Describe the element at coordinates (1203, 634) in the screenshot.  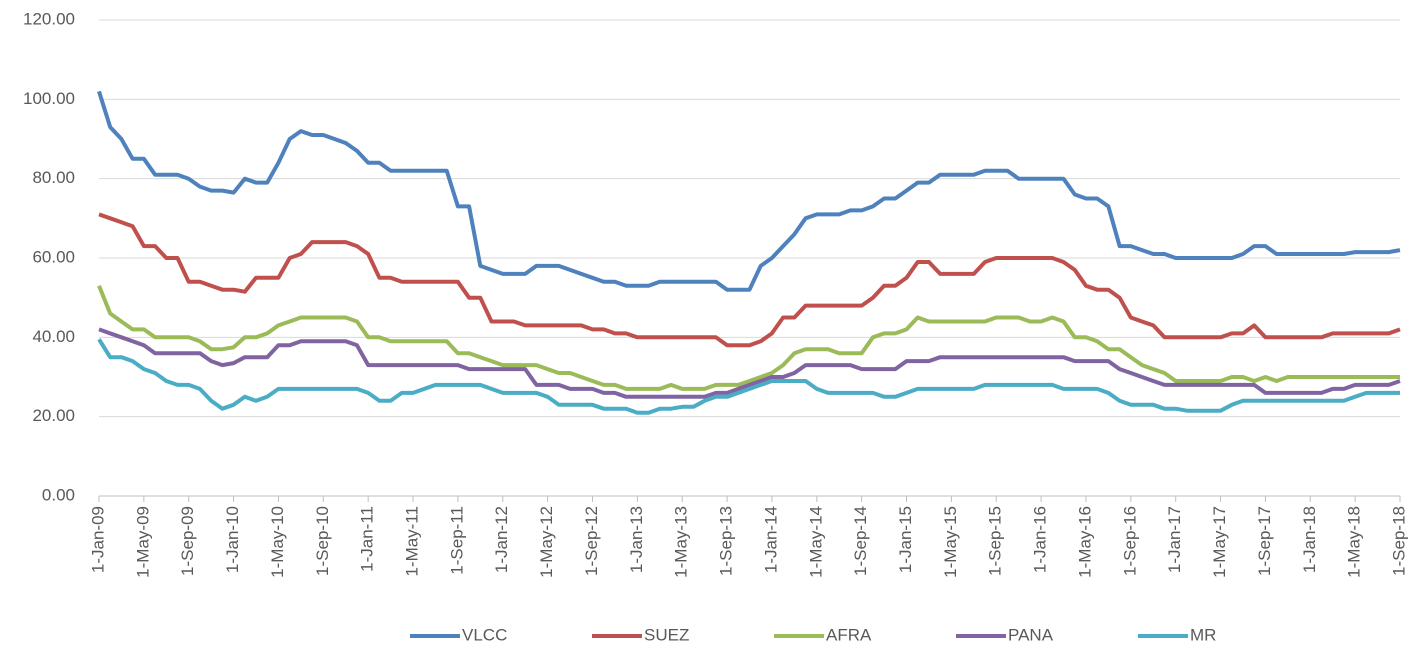
I see `legend-label: MR` at that location.